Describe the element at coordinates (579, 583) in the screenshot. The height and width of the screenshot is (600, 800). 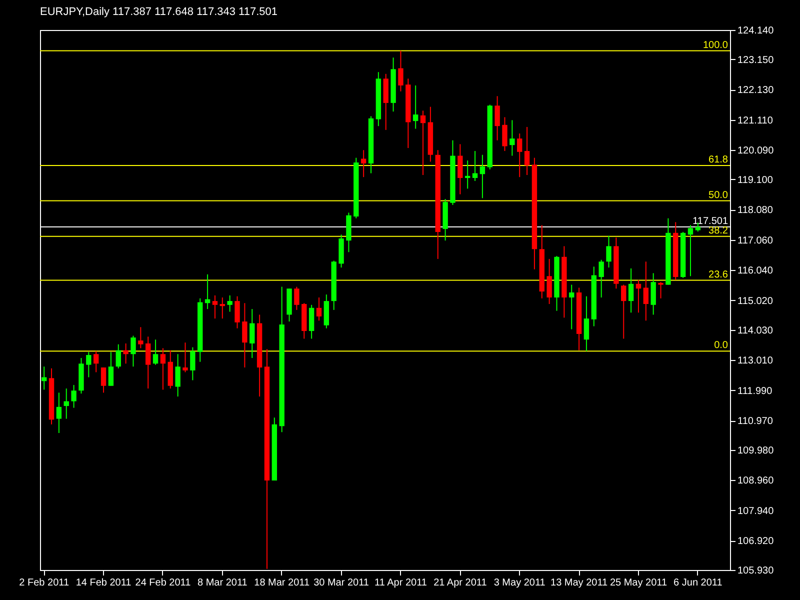
I see `x-tick-label: 13 May 2011` at that location.